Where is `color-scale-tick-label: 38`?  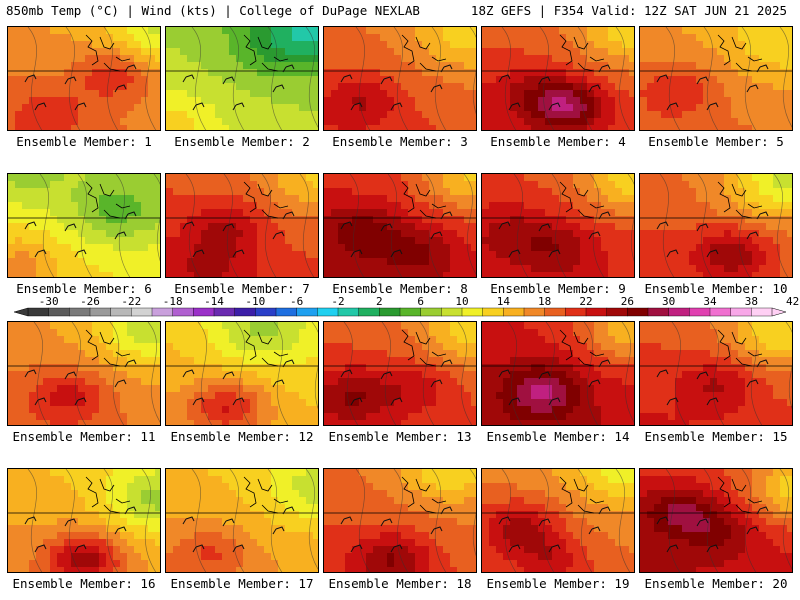 color-scale-tick-label: 38 is located at coordinates (751, 301).